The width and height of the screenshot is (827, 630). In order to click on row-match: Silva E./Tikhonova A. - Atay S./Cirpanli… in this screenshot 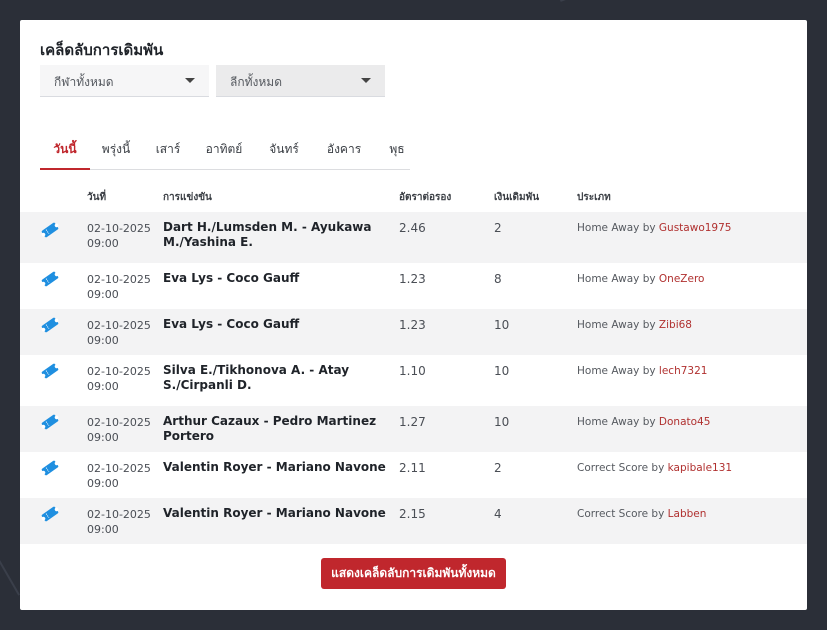, I will do `click(256, 377)`.